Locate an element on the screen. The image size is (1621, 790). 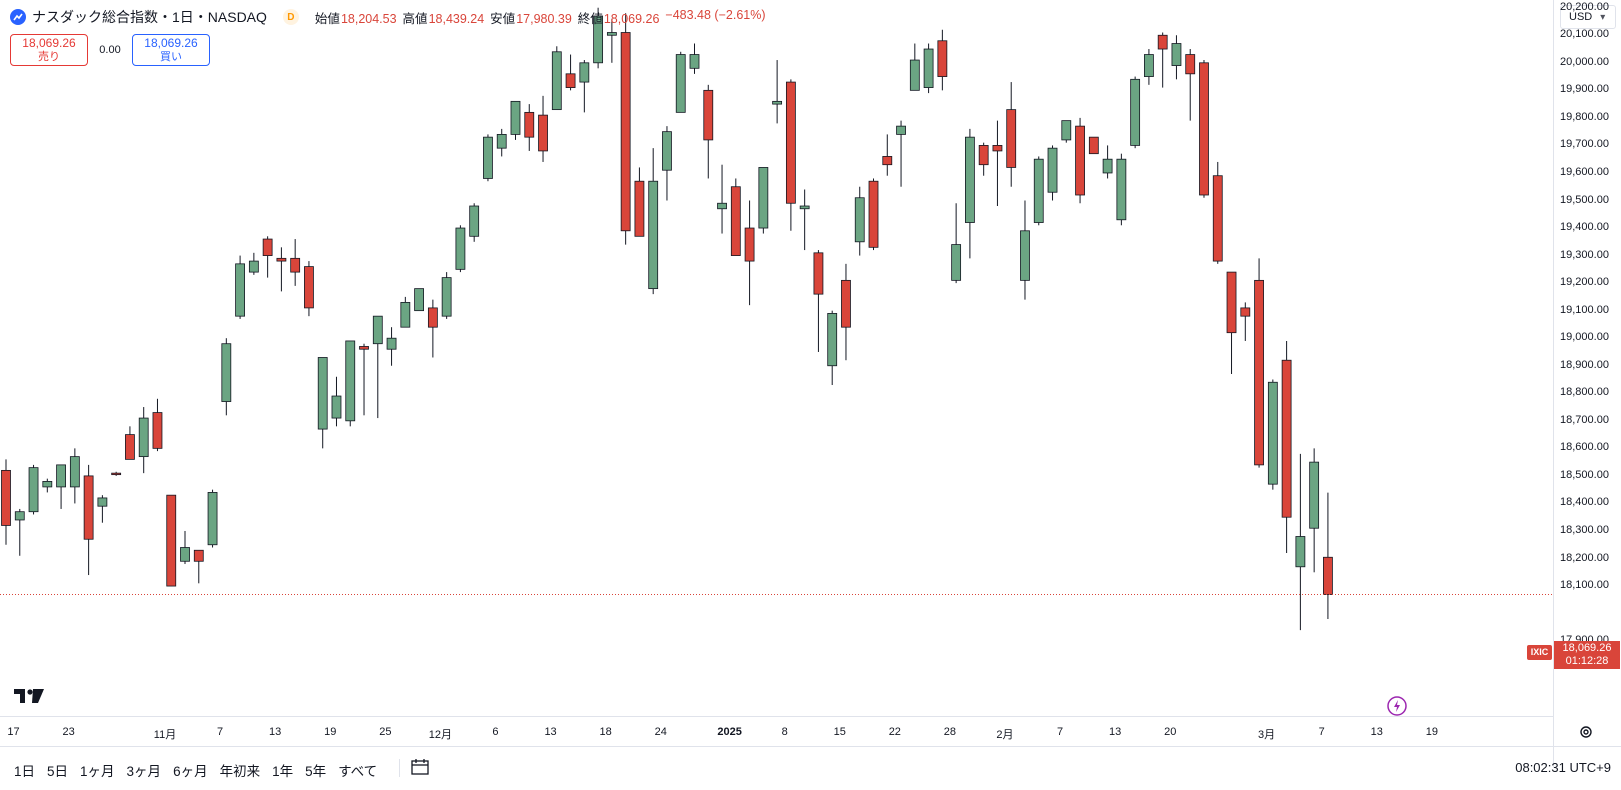
range-button: 5日 is located at coordinates (58, 771).